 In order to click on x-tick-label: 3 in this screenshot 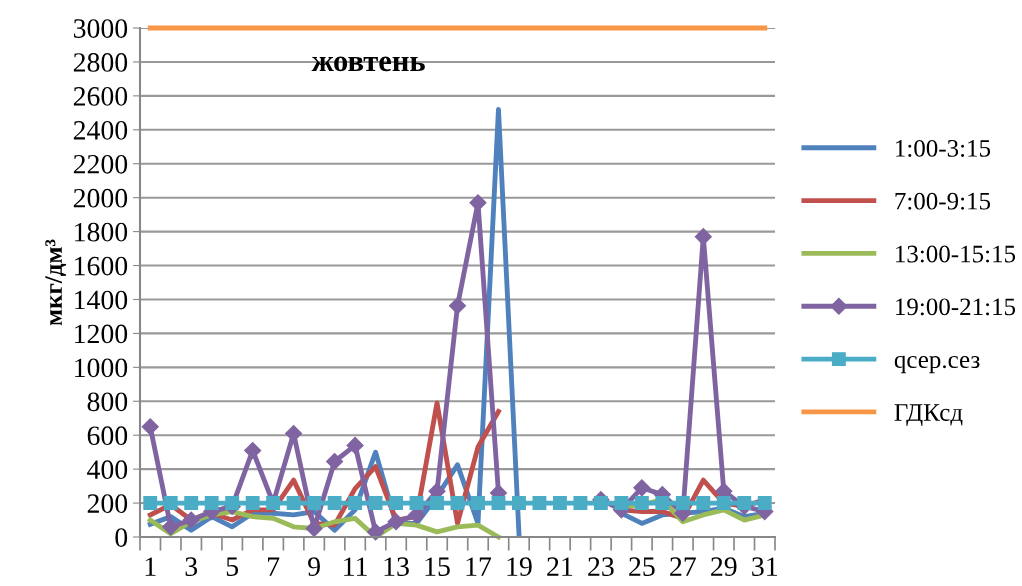, I will do `click(191, 566)`.